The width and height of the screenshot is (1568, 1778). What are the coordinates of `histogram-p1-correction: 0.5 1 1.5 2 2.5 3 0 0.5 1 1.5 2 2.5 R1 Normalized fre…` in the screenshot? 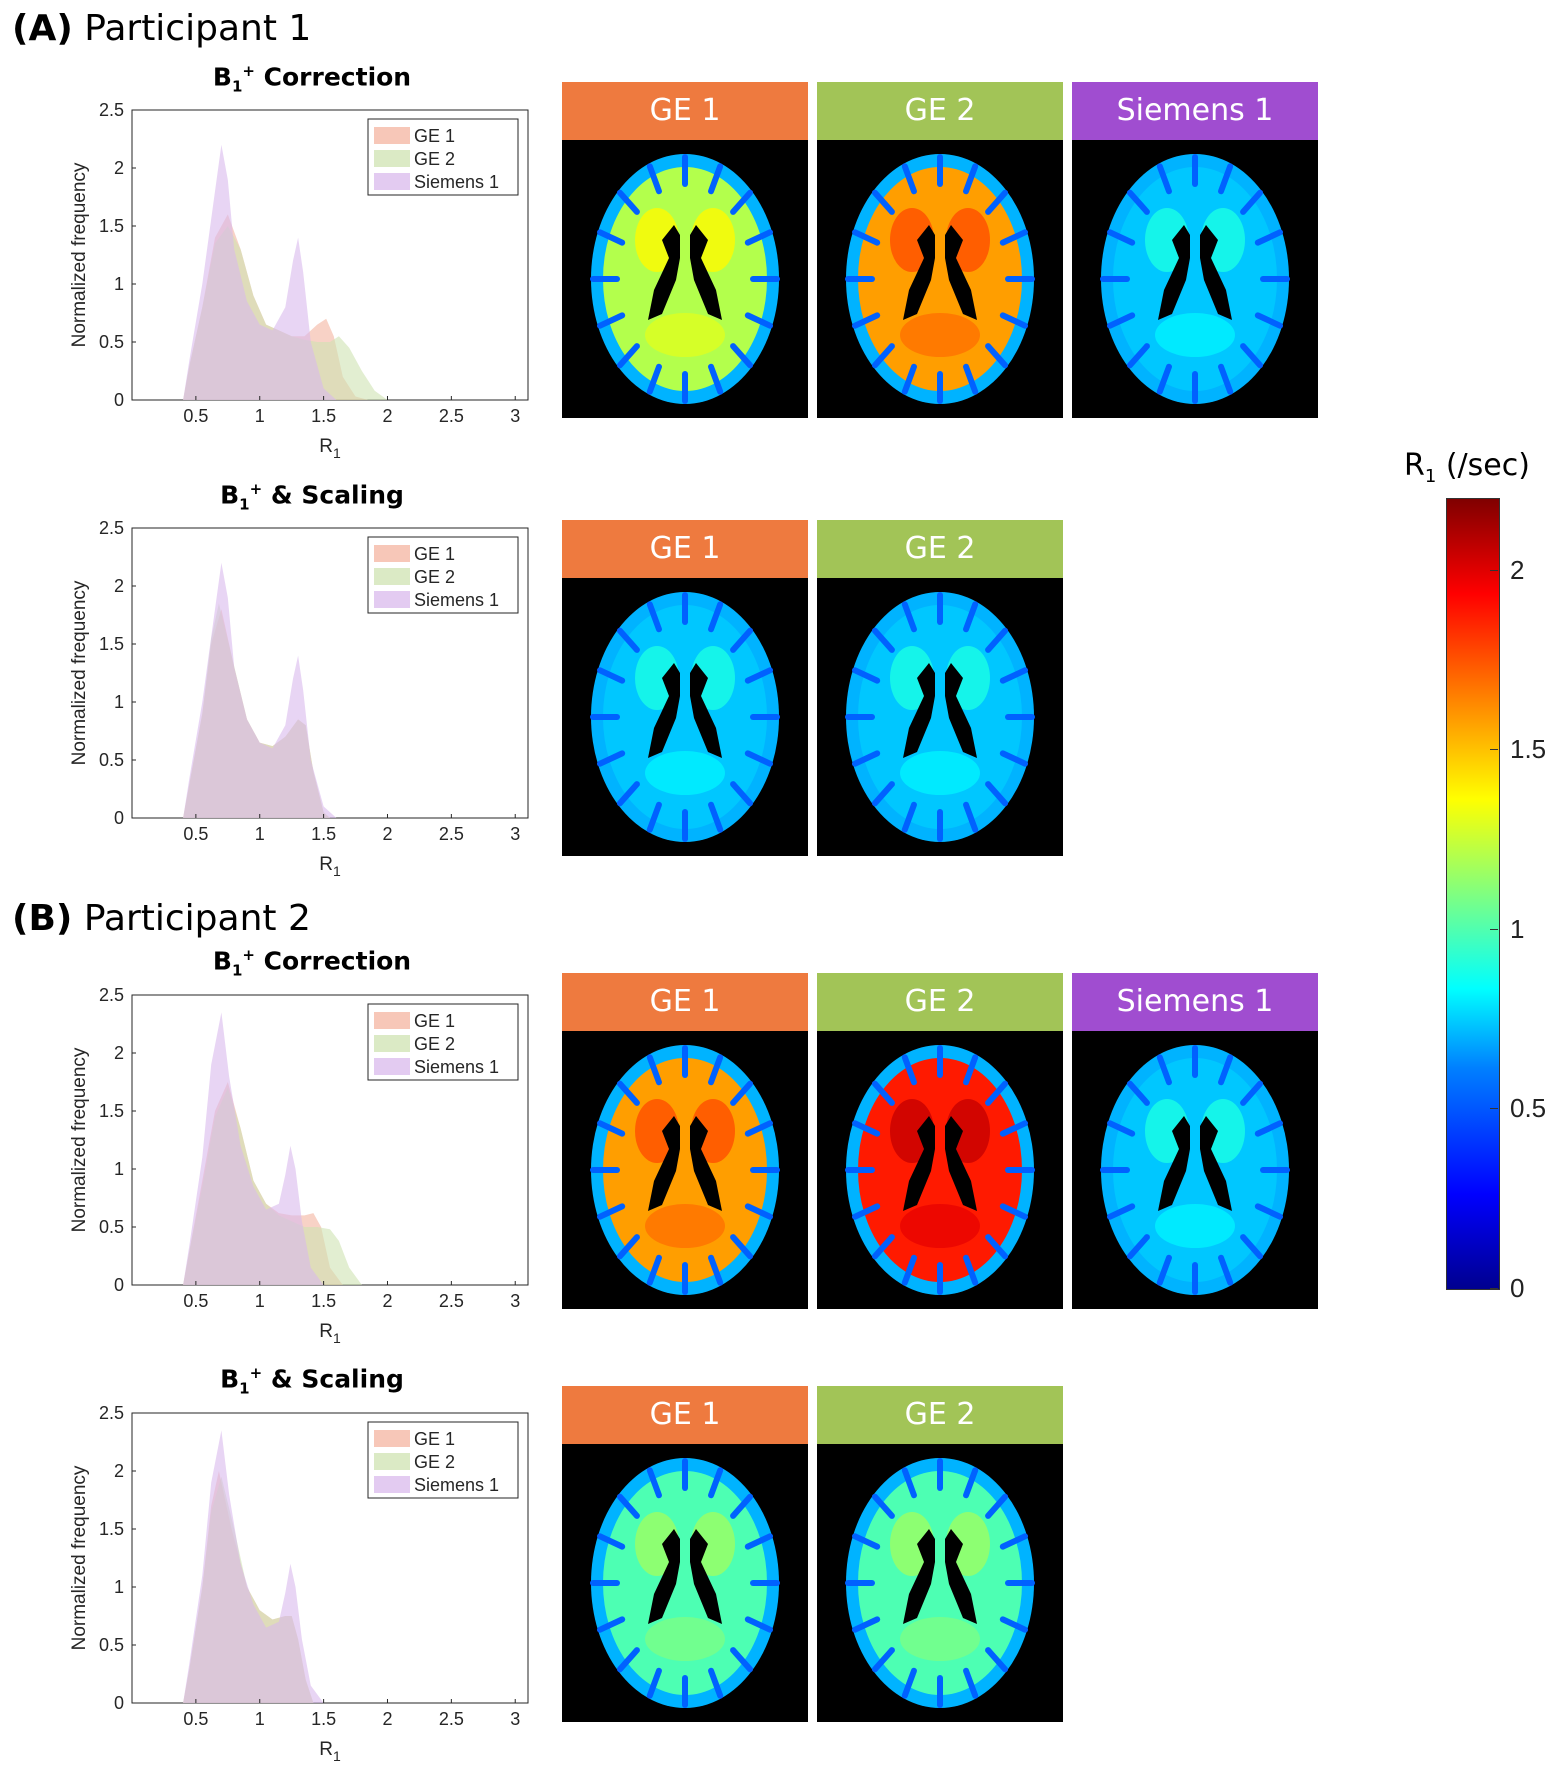 It's located at (299, 280).